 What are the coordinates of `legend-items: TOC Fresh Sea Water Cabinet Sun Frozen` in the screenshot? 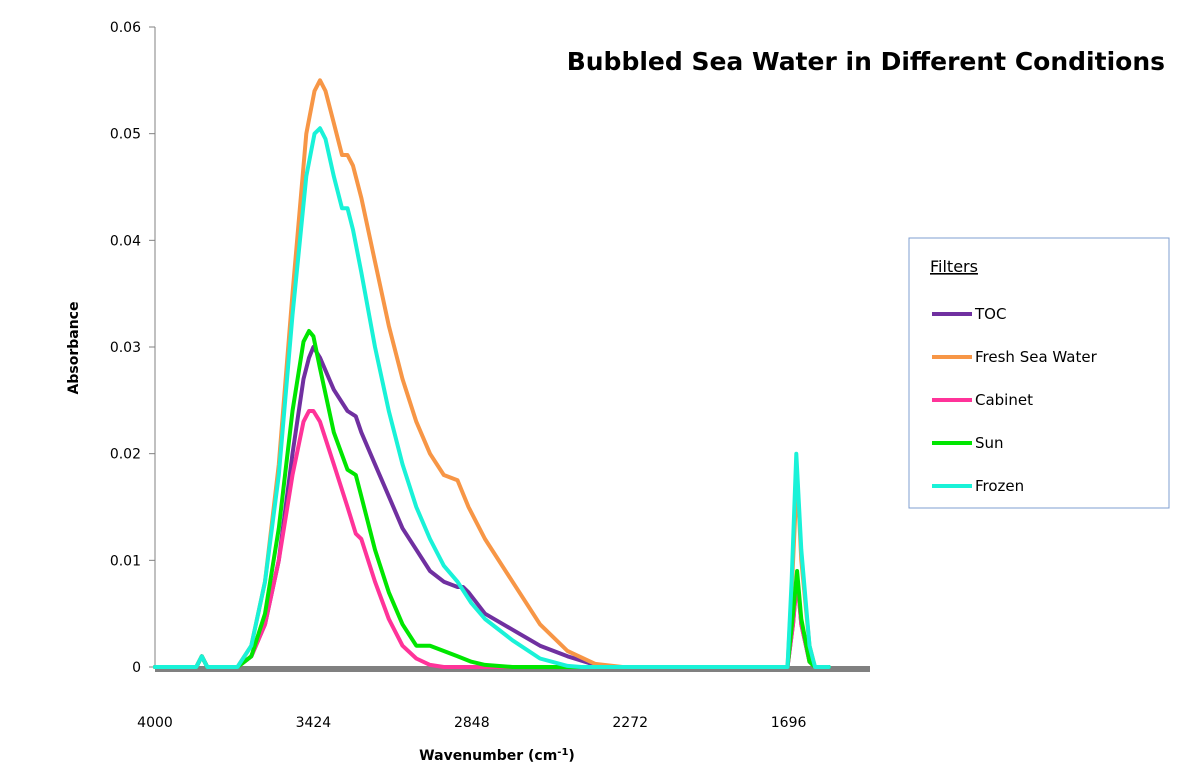 It's located at (1015, 400).